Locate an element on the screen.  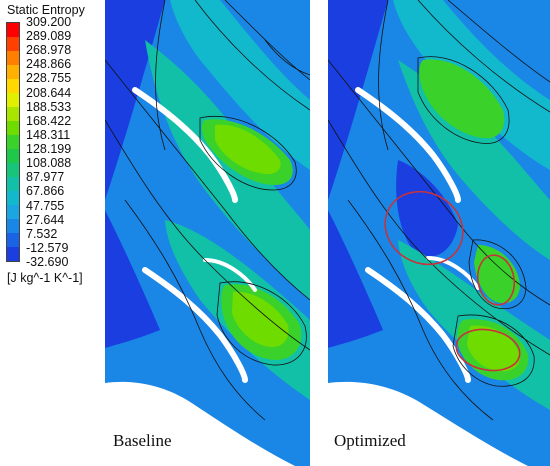
legend-tick-label: 87.977 is located at coordinates (45, 177).